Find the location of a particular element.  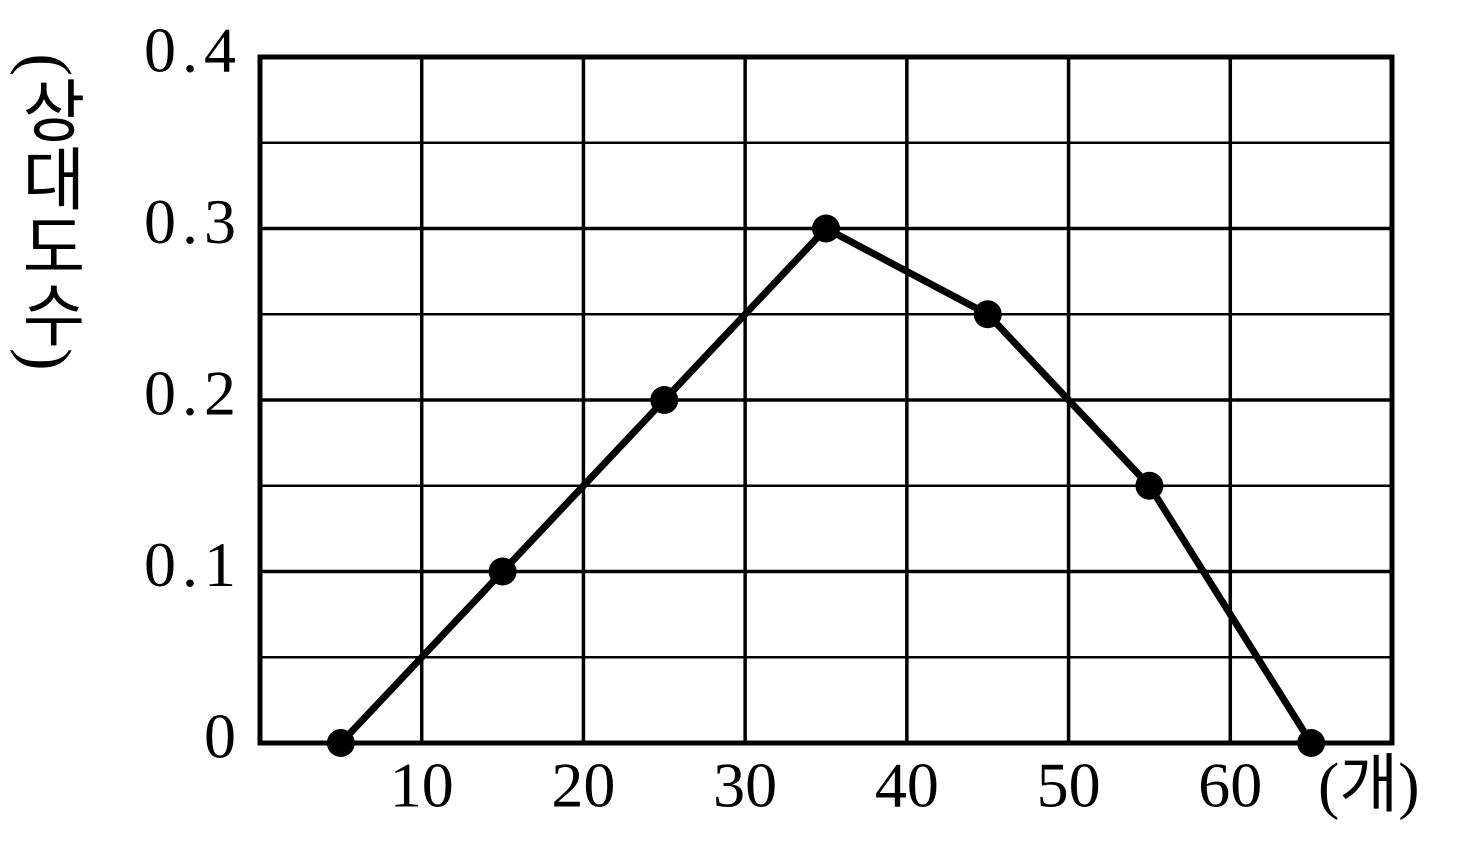

x-tick-label: 60 is located at coordinates (1230, 785).